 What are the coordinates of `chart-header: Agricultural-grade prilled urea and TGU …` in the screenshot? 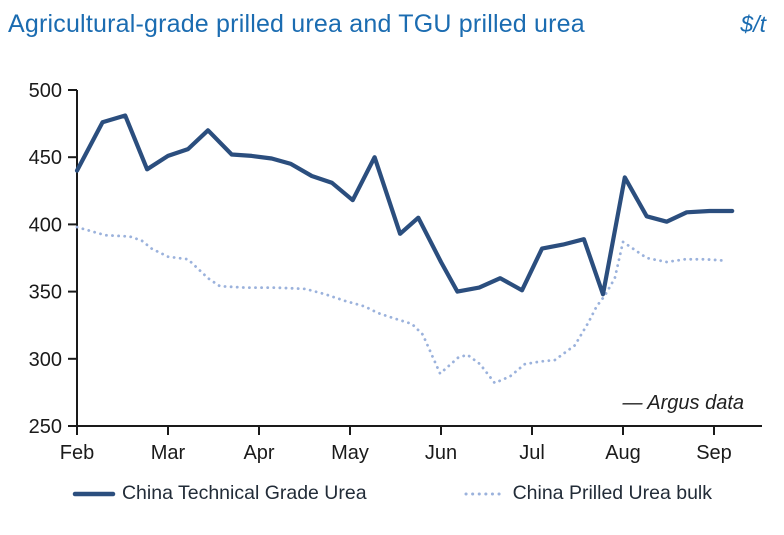 It's located at (392, 19).